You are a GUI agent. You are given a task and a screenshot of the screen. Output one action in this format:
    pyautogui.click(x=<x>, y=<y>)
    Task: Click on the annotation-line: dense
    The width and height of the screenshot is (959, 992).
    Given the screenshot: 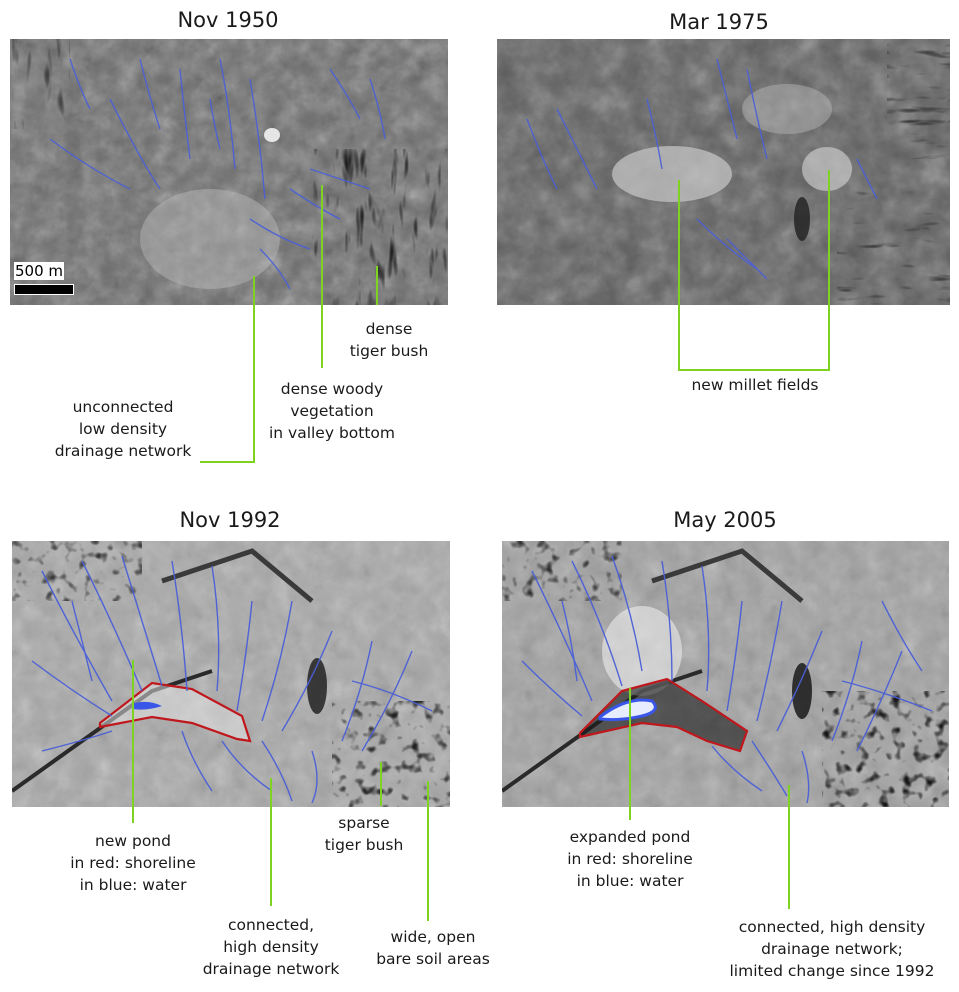 What is the action you would take?
    pyautogui.click(x=389, y=329)
    